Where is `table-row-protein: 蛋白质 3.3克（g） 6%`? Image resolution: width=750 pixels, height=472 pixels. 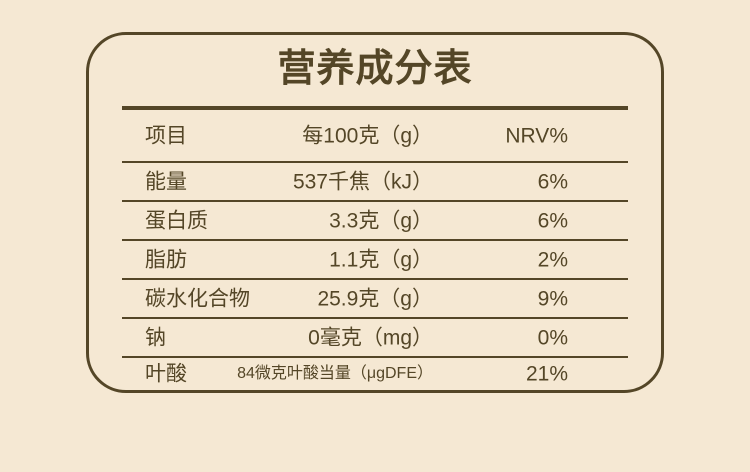 table-row-protein: 蛋白质 3.3克（g） 6% is located at coordinates (375, 220).